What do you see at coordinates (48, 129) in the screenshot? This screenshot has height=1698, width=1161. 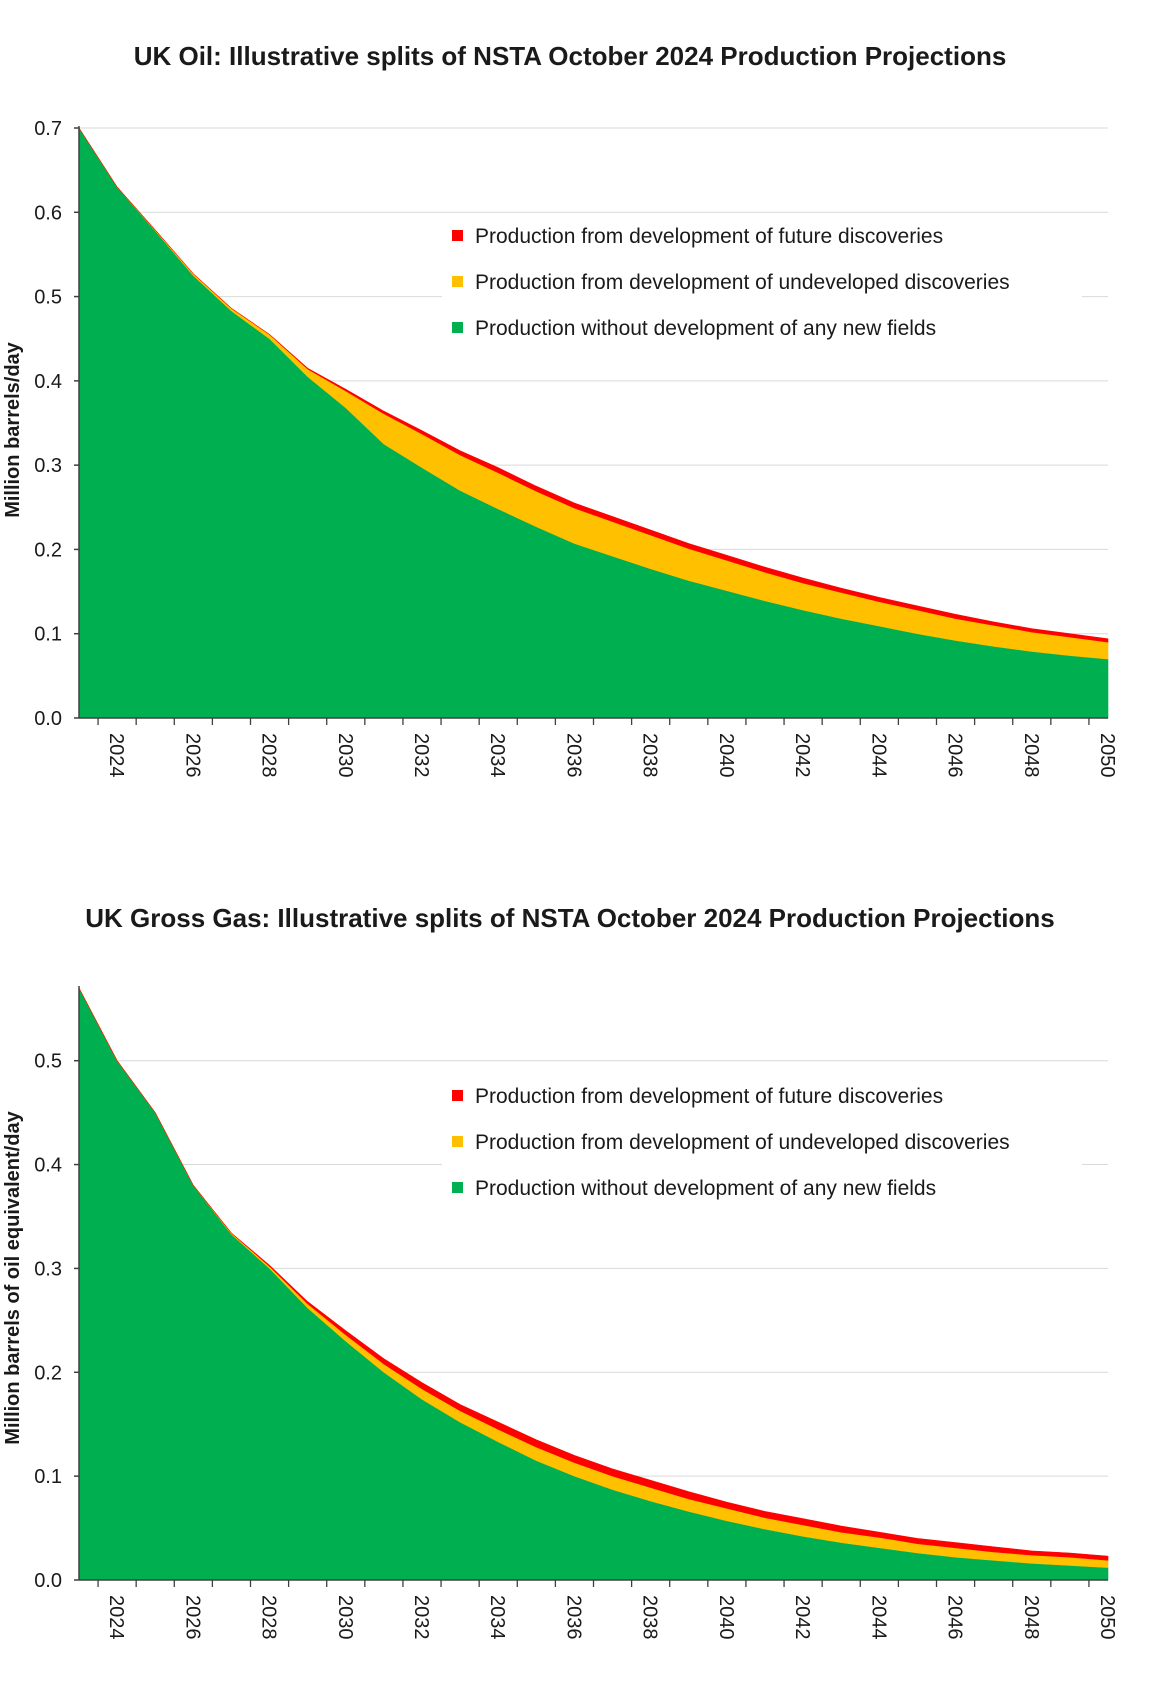 I see `oil-y-tick-label: 0.7` at bounding box center [48, 129].